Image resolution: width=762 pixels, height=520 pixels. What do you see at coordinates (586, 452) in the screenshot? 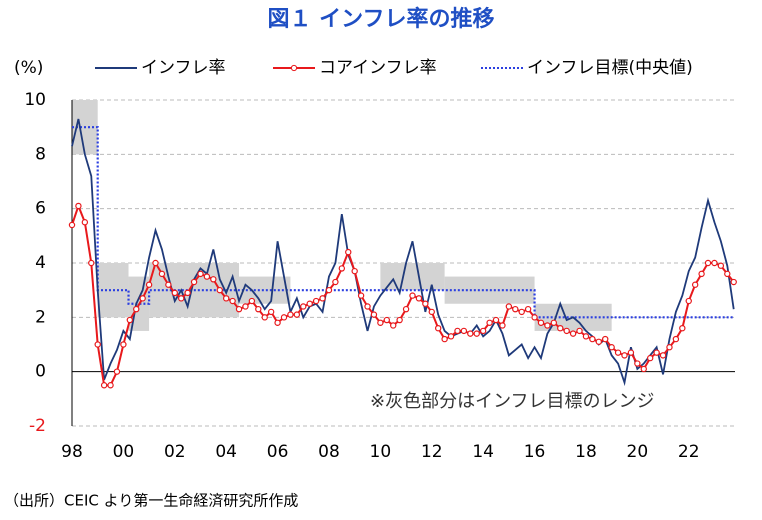
I see `x-tick-label: 18` at bounding box center [586, 452].